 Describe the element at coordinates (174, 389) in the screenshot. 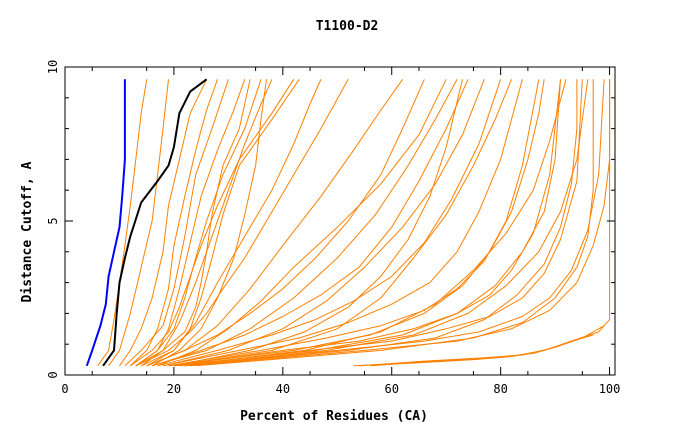

I see `x-tick-label: 20` at that location.